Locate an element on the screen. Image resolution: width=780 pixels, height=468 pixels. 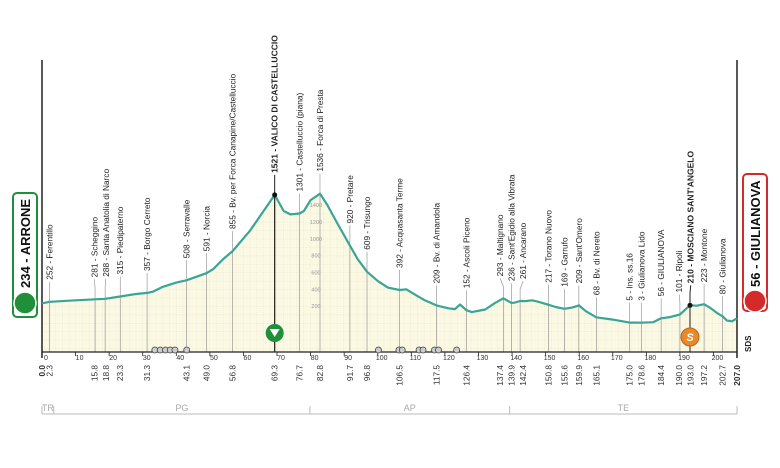
waypoint-label: 357 - Borgo Cerreto is located at coordinates (147, 234).